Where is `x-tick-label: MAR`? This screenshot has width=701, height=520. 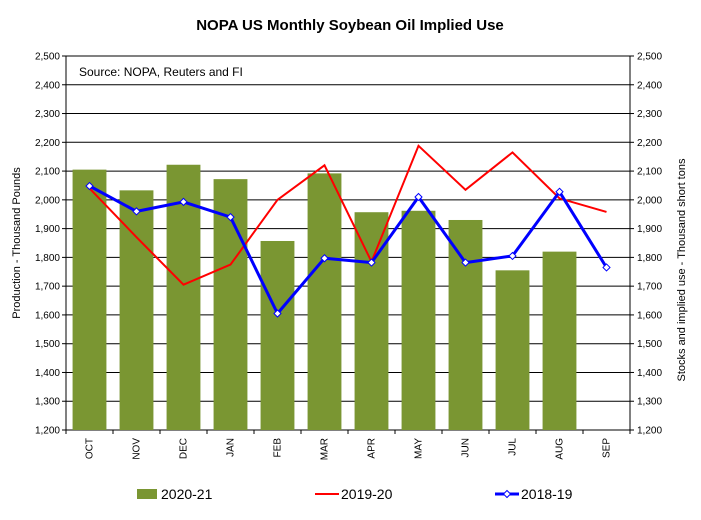
x-tick-label: MAR is located at coordinates (325, 449).